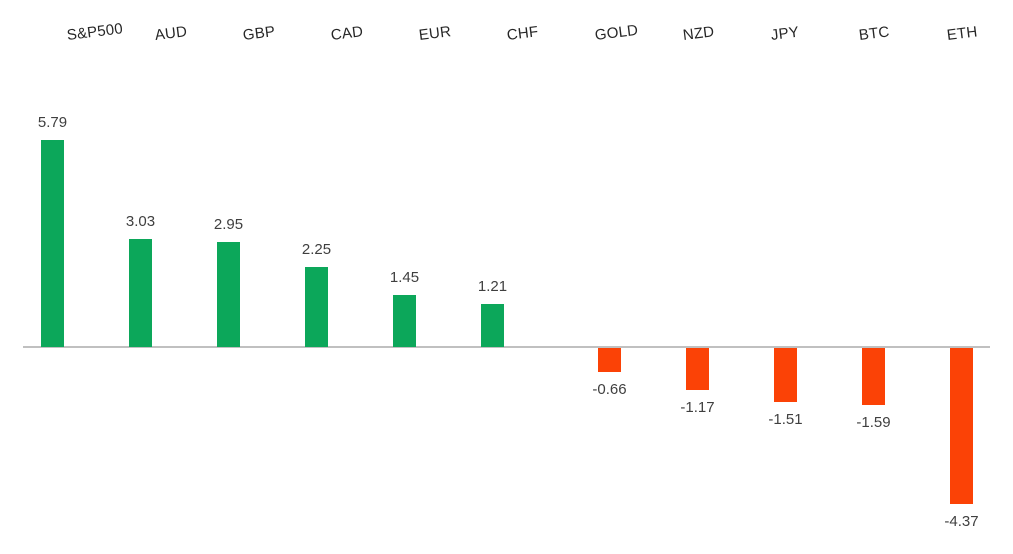  Describe the element at coordinates (522, 33) in the screenshot. I see `category-label-chf: CHF` at that location.